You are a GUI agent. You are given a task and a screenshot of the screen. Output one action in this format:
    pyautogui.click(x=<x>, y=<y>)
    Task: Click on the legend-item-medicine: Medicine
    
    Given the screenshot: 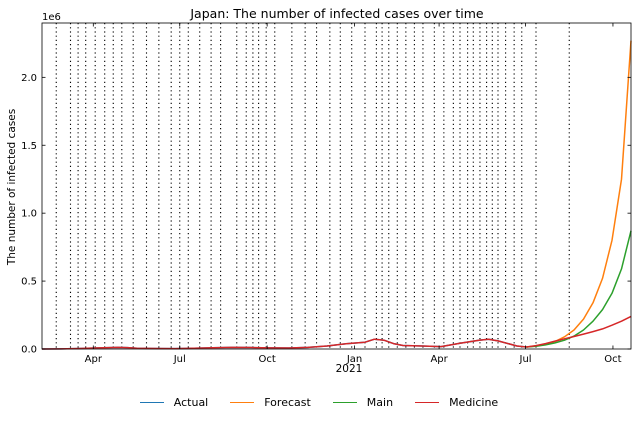 What is the action you would take?
    pyautogui.click(x=456, y=402)
    